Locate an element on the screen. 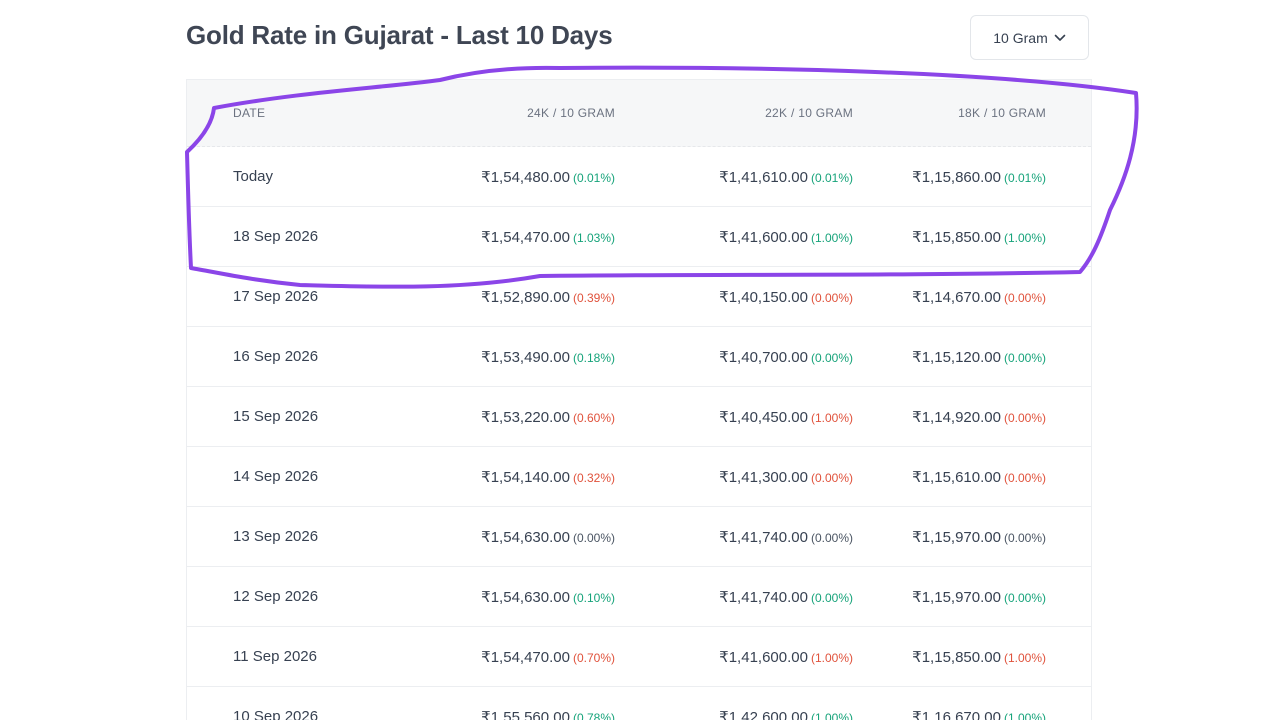 The image size is (1280, 720). row-24k-price: ₹1,54,470.00 (1.03%) is located at coordinates (548, 237).